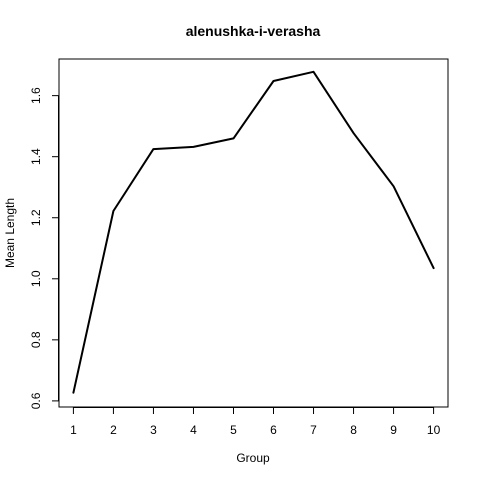 This screenshot has width=480, height=485. I want to click on y-tick-label: 0.8, so click(36, 339).